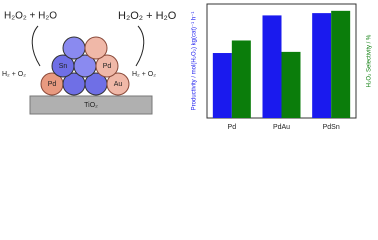 The height and width of the screenshot is (240, 378). I want to click on x-tick-label: Pd, so click(232, 127).